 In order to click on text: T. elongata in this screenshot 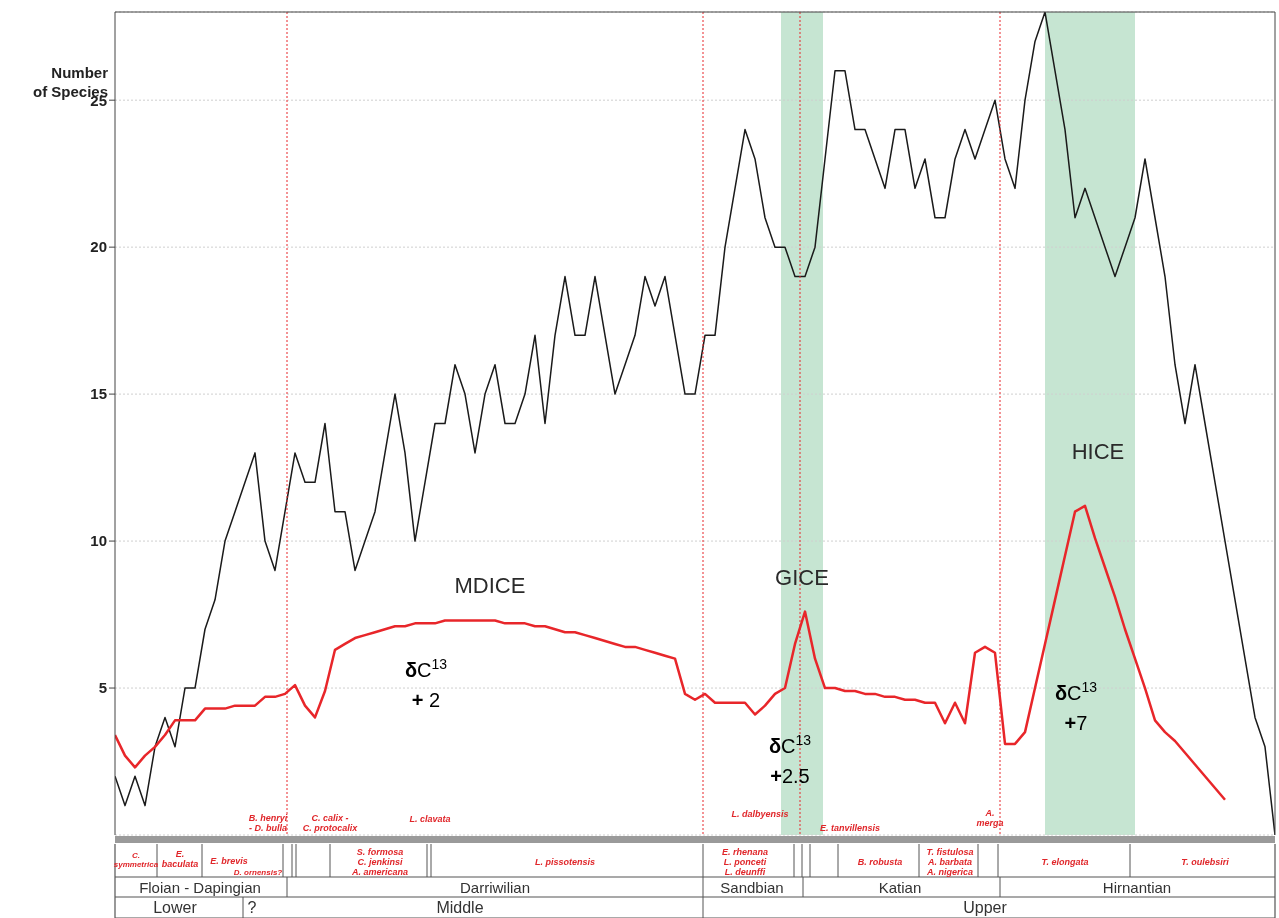, I will do `click(1065, 862)`.